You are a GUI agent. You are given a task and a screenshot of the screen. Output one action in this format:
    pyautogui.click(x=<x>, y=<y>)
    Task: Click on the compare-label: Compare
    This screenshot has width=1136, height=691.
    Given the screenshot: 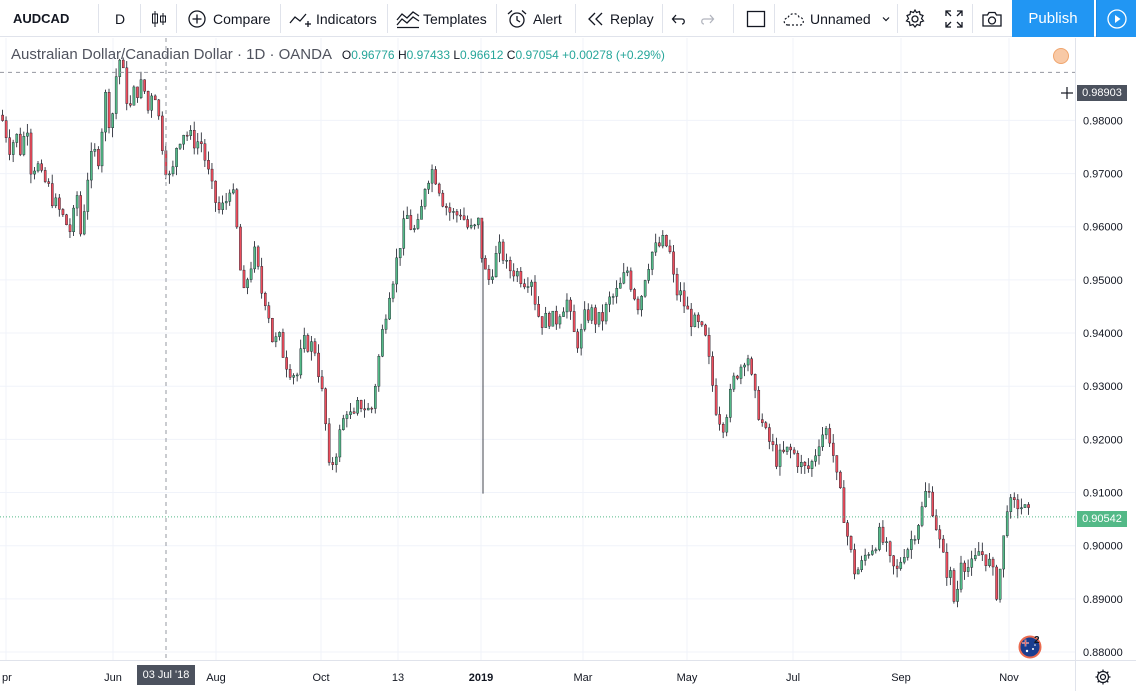 What is the action you would take?
    pyautogui.click(x=242, y=18)
    